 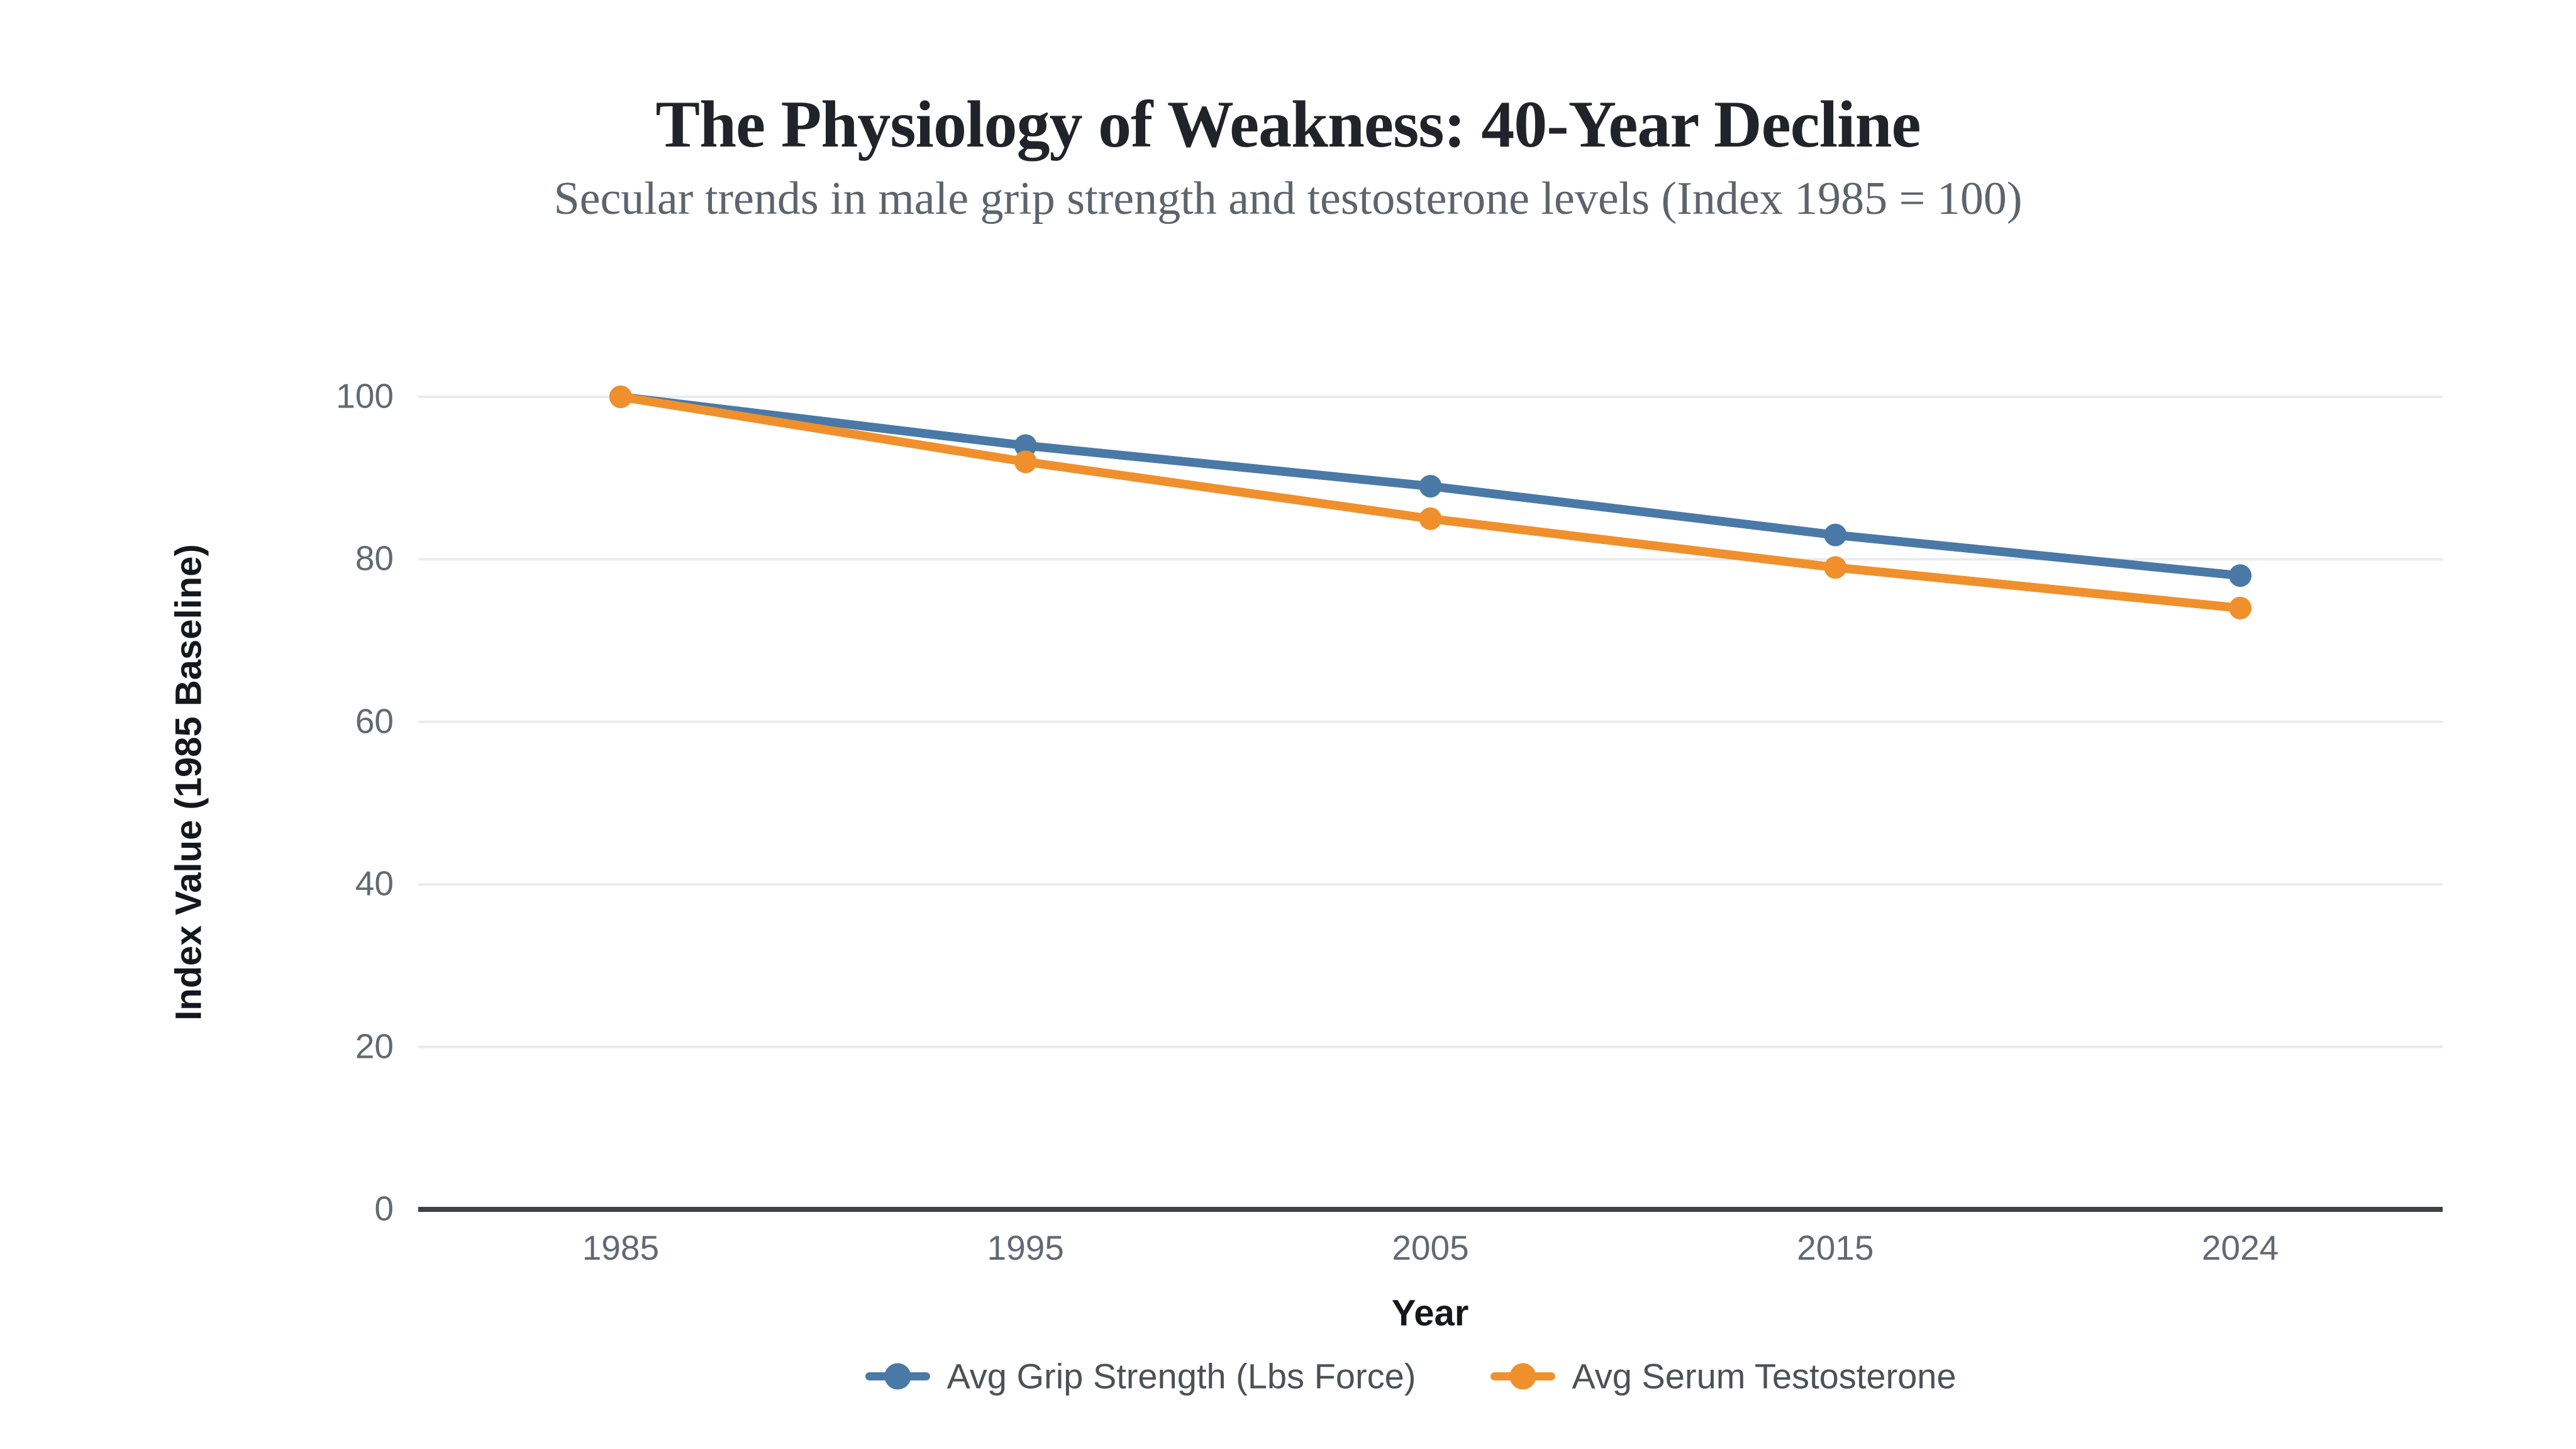 I want to click on x-tick-1985: 1985, so click(x=621, y=1247).